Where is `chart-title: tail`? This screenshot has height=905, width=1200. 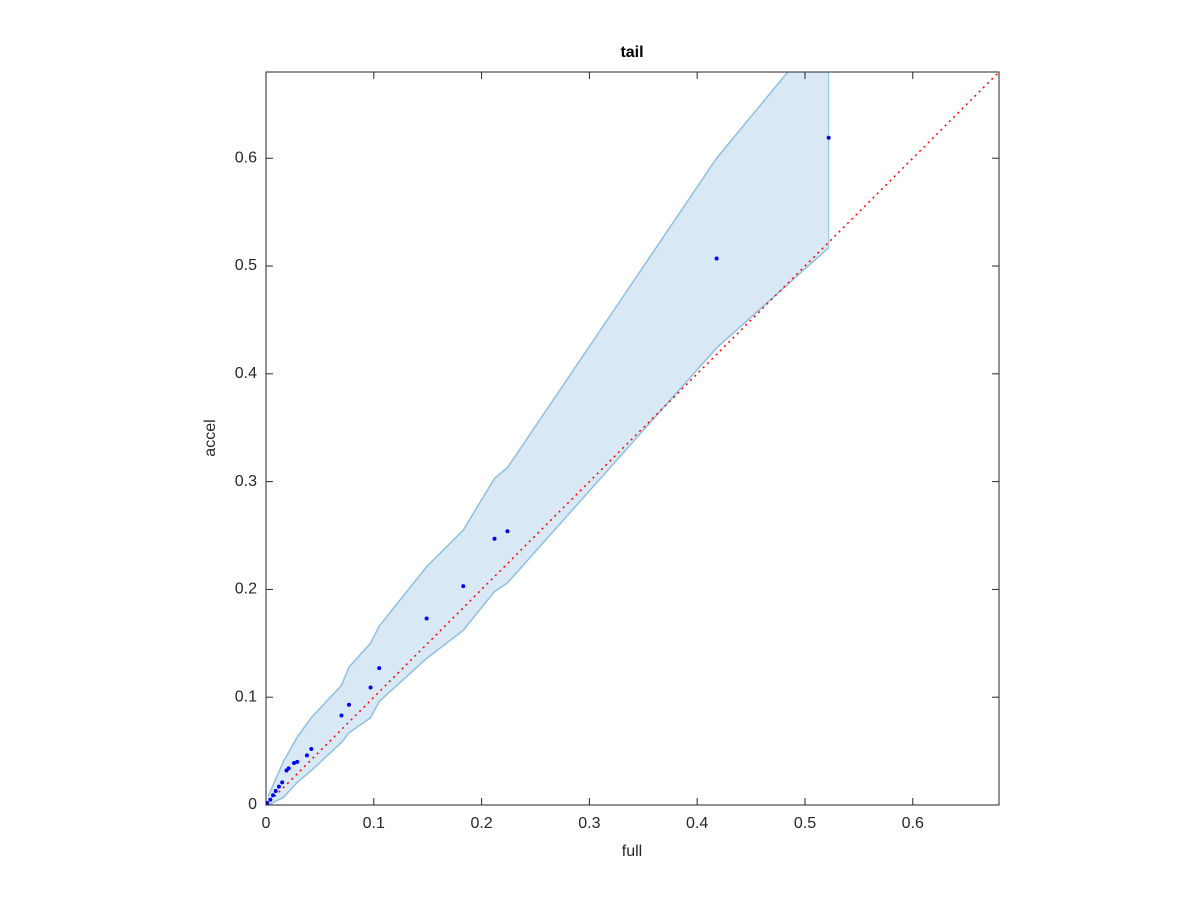 chart-title: tail is located at coordinates (631, 52).